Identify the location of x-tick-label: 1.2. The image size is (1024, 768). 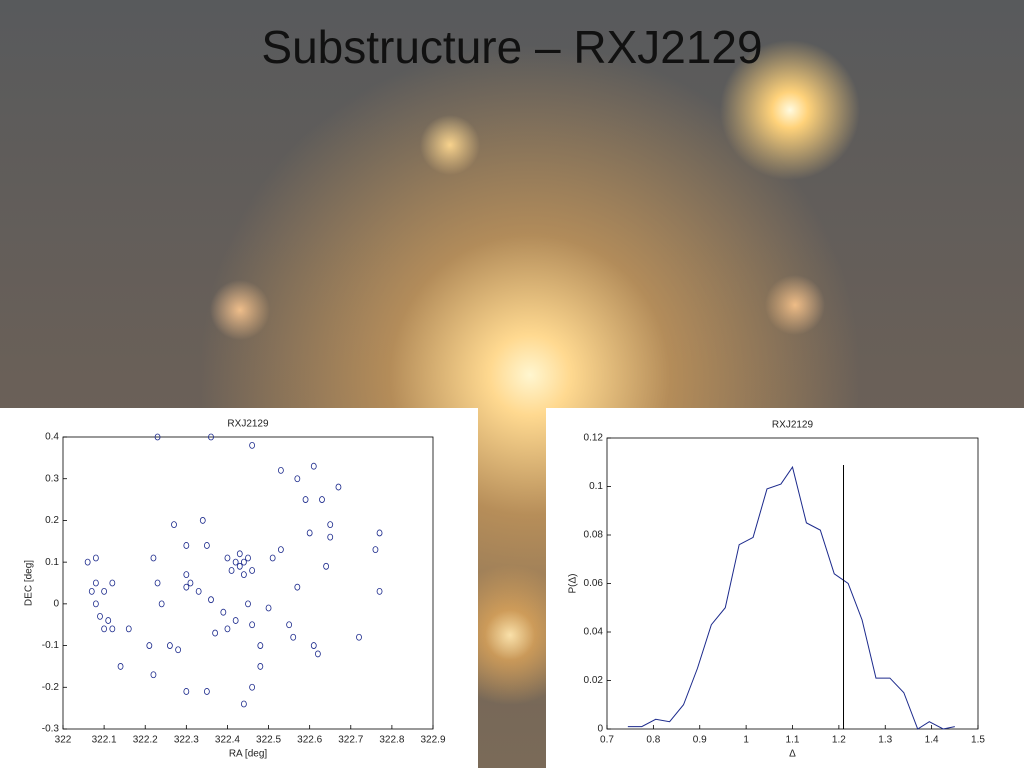
(839, 740).